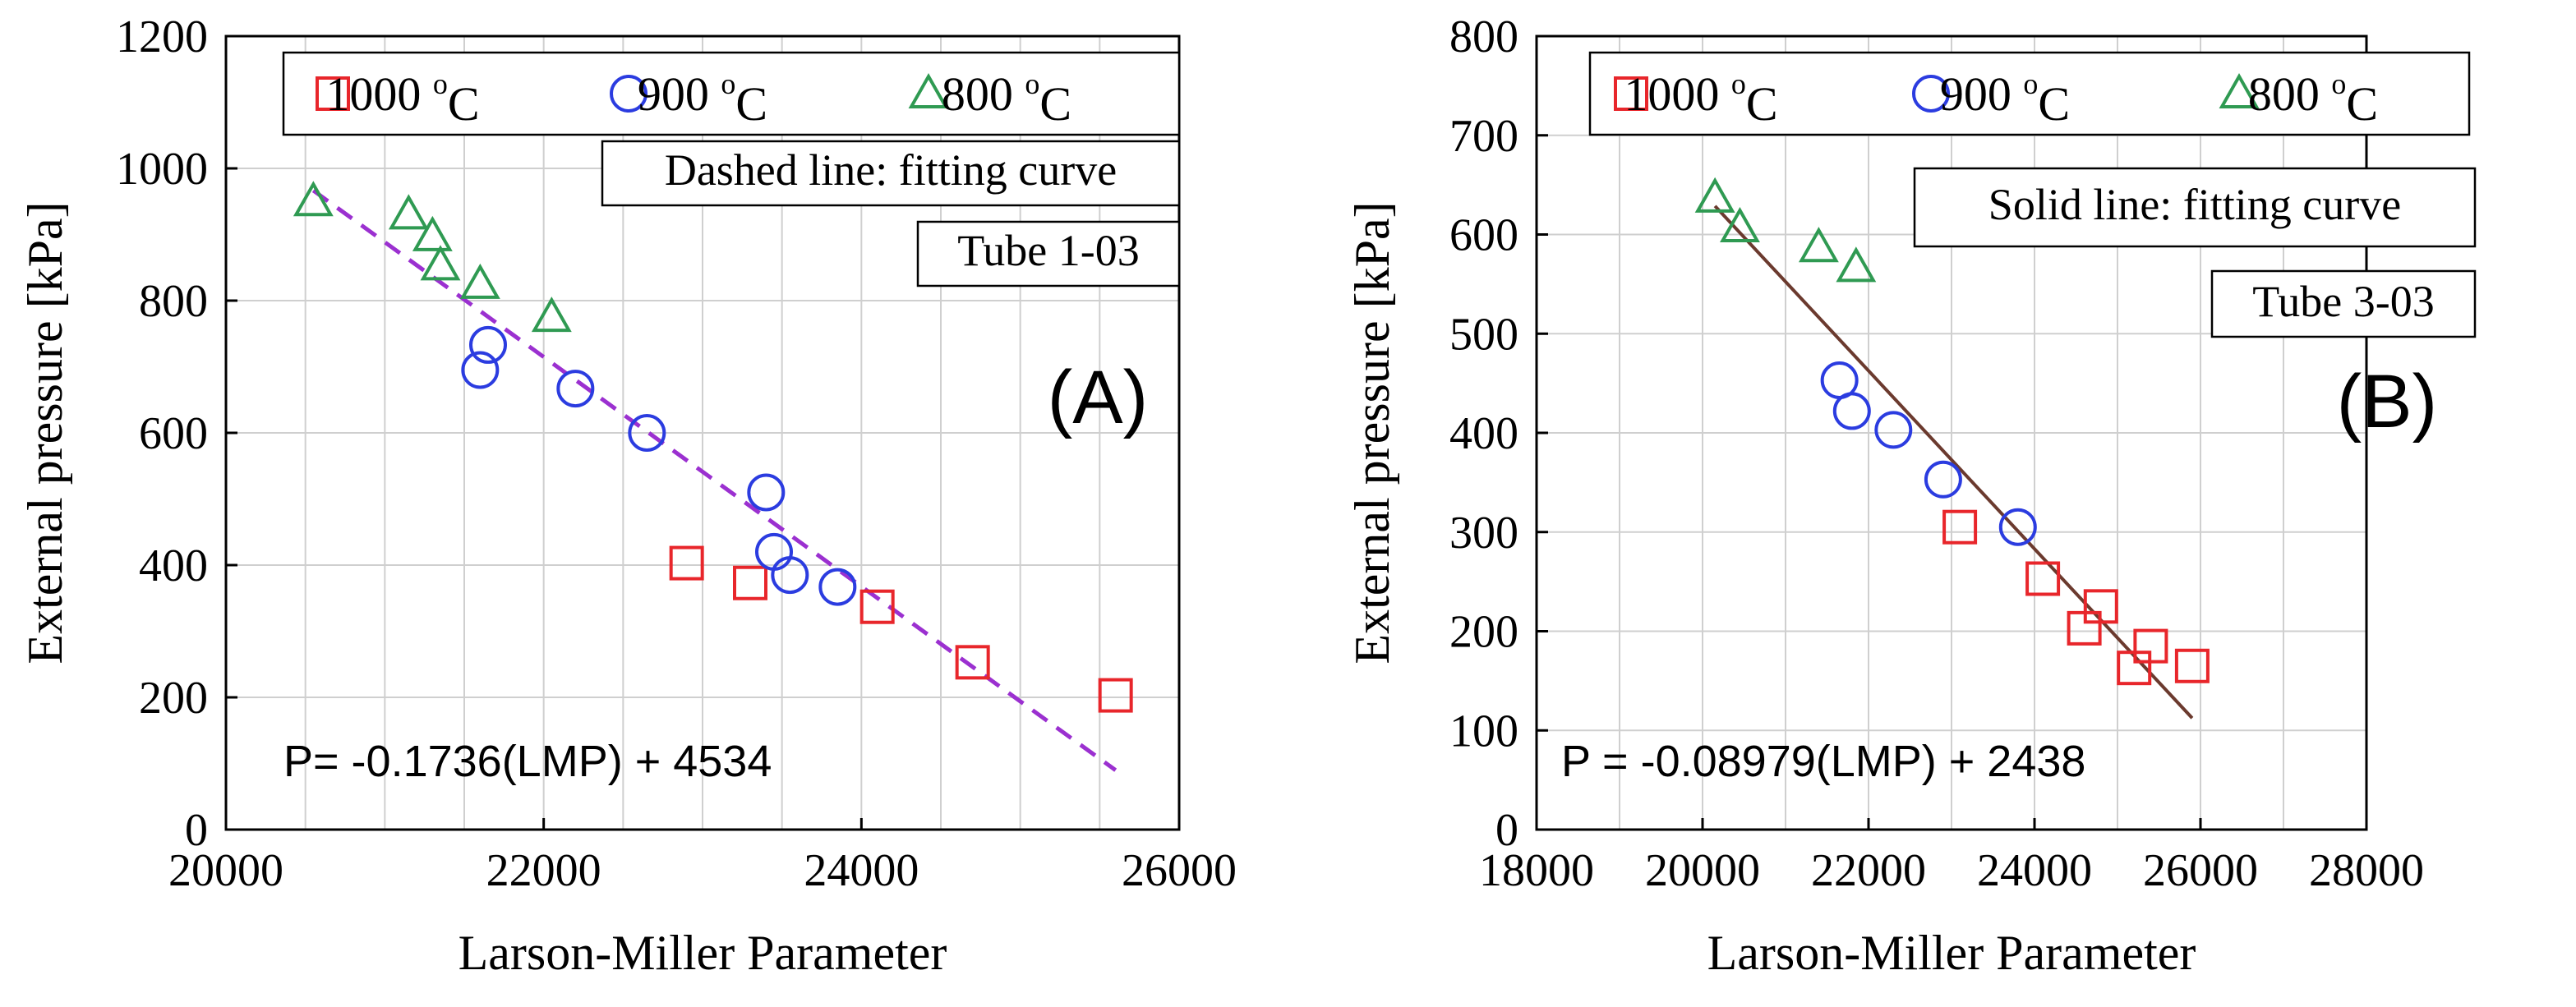 The height and width of the screenshot is (1007, 2576). Describe the element at coordinates (162, 169) in the screenshot. I see `y-tick-label: 1000` at that location.